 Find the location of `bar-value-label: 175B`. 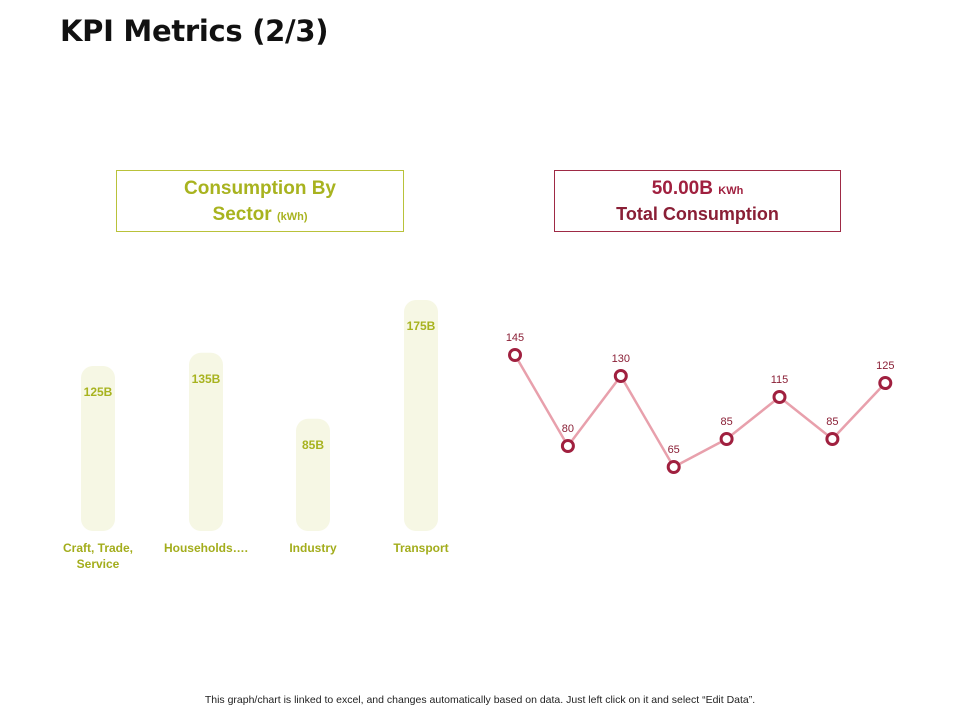

bar-value-label: 175B is located at coordinates (421, 326).